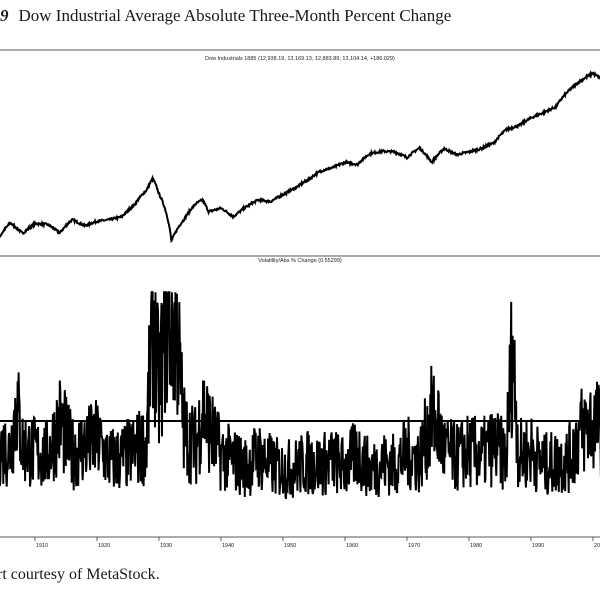 The width and height of the screenshot is (600, 600). Describe the element at coordinates (538, 546) in the screenshot. I see `x-tick-label: 1990` at that location.